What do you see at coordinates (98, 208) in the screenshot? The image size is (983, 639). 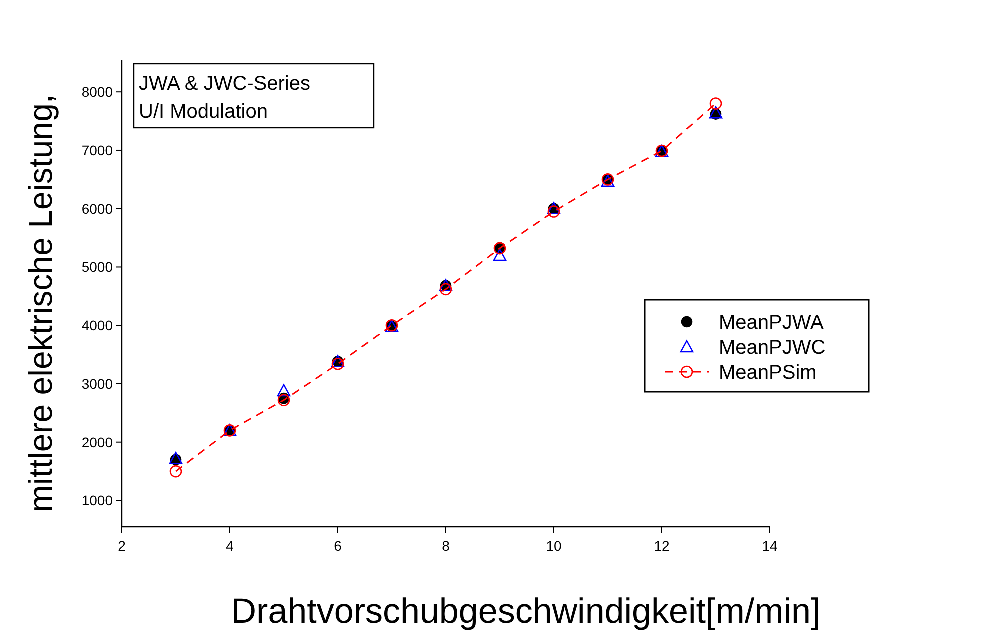 I see `y-tick-label: 6000` at bounding box center [98, 208].